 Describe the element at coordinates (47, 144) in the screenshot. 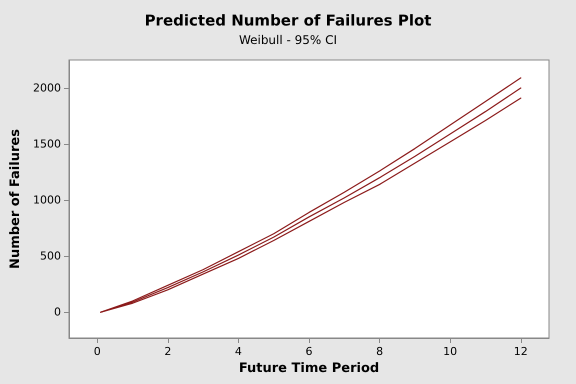

I see `y-tick-label: 1500` at that location.